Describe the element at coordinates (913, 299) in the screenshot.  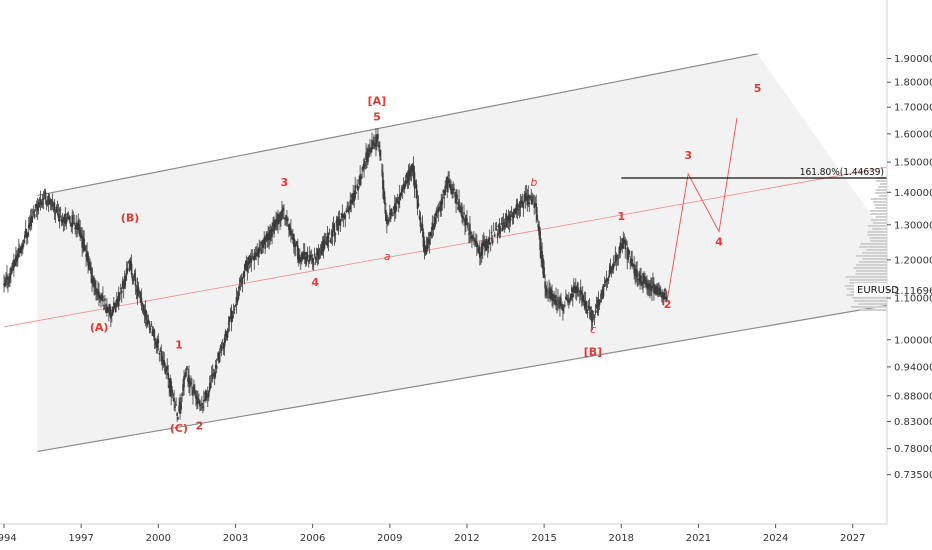
I see `y-tick-label: 1.10000` at that location.